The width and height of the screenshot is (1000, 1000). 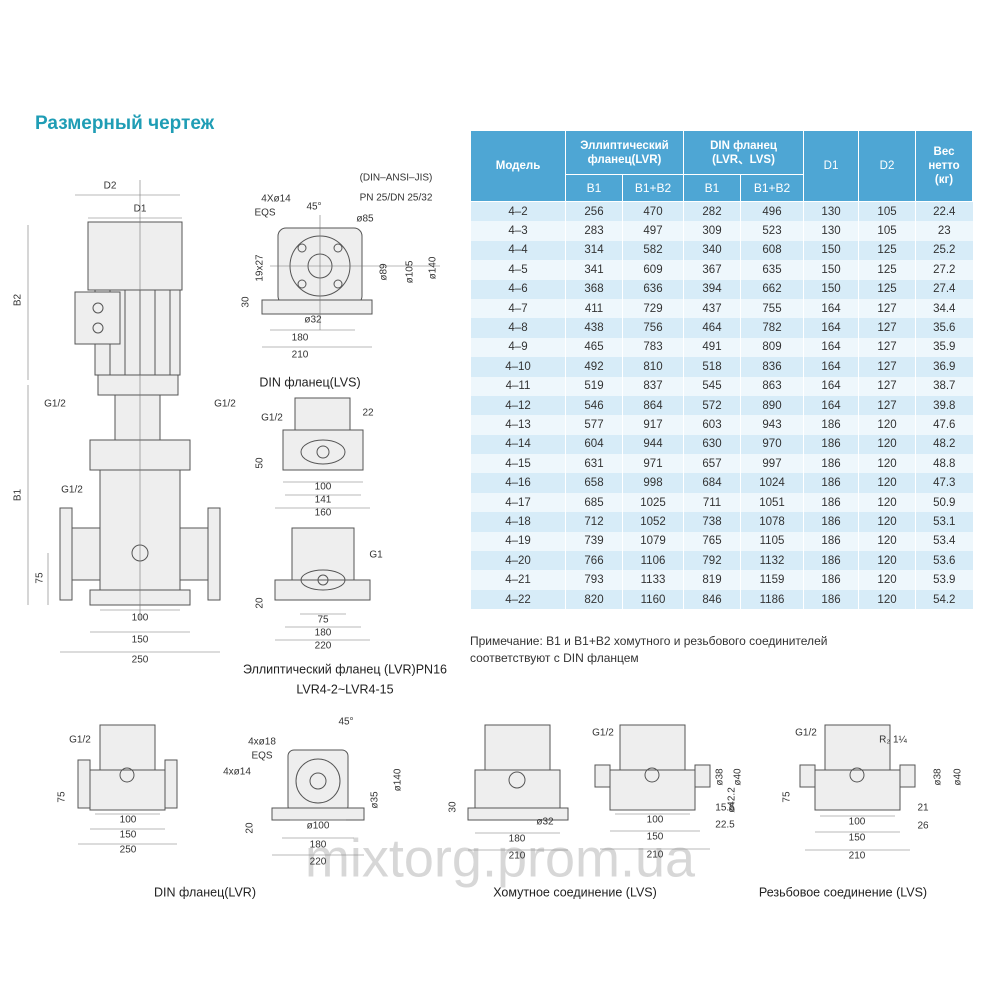 I want to click on dimension-label: 210, so click(x=857, y=856).